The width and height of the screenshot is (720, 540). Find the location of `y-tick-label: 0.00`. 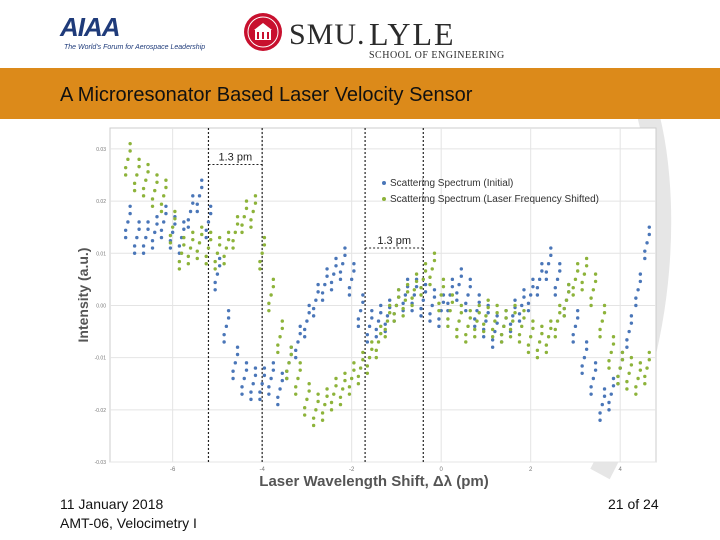

y-tick-label: 0.00 is located at coordinates (101, 306).